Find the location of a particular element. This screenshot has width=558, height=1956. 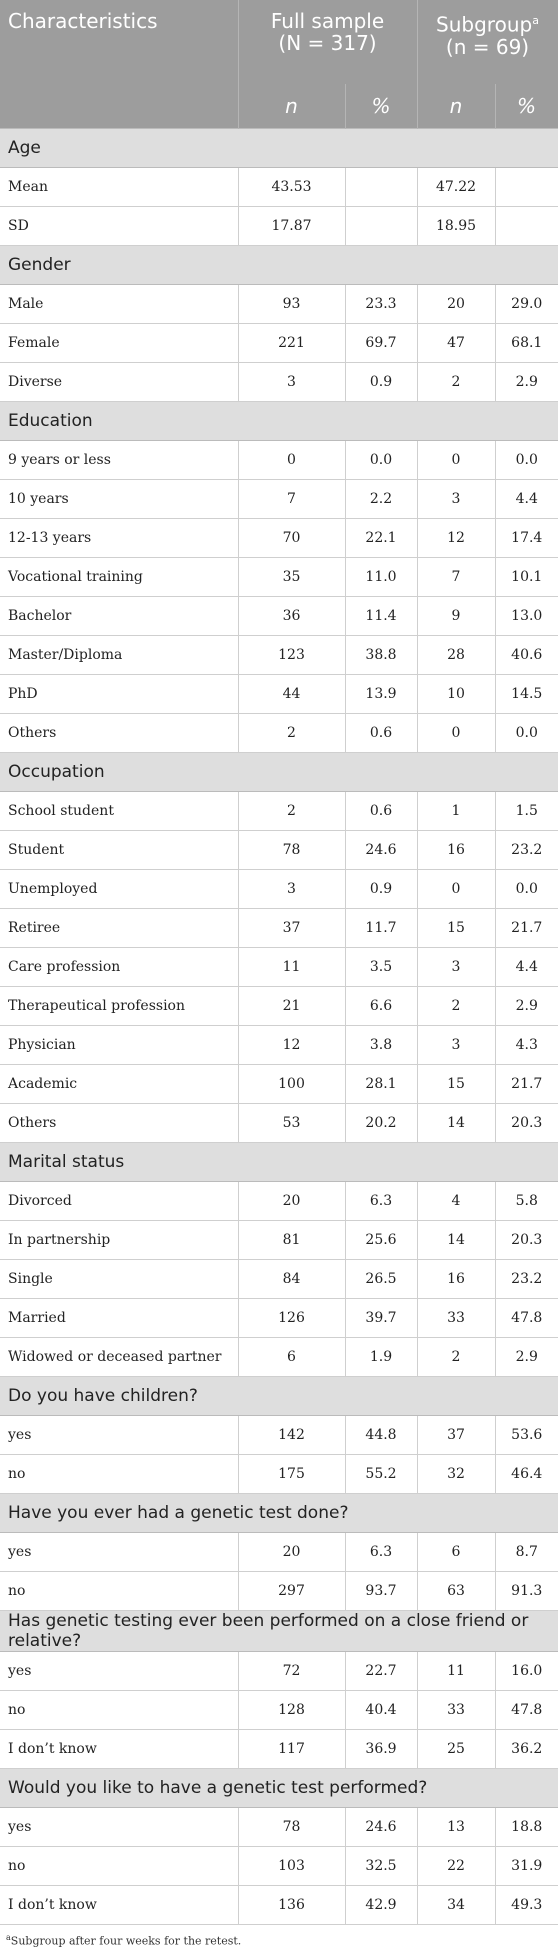

cell: 93.7 is located at coordinates (381, 1591).